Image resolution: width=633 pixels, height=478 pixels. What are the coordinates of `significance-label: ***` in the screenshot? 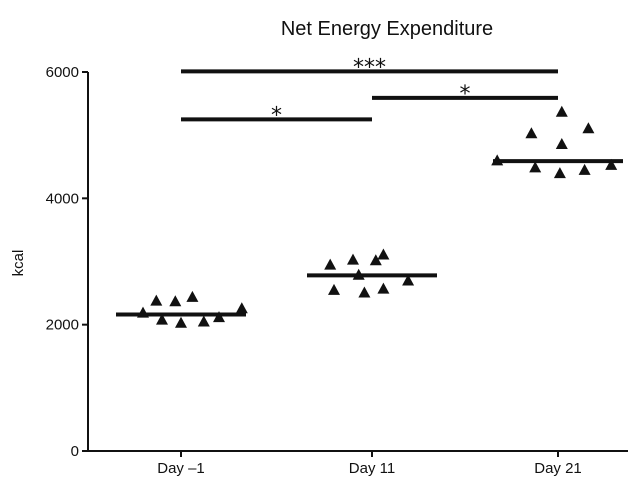 It's located at (369, 67).